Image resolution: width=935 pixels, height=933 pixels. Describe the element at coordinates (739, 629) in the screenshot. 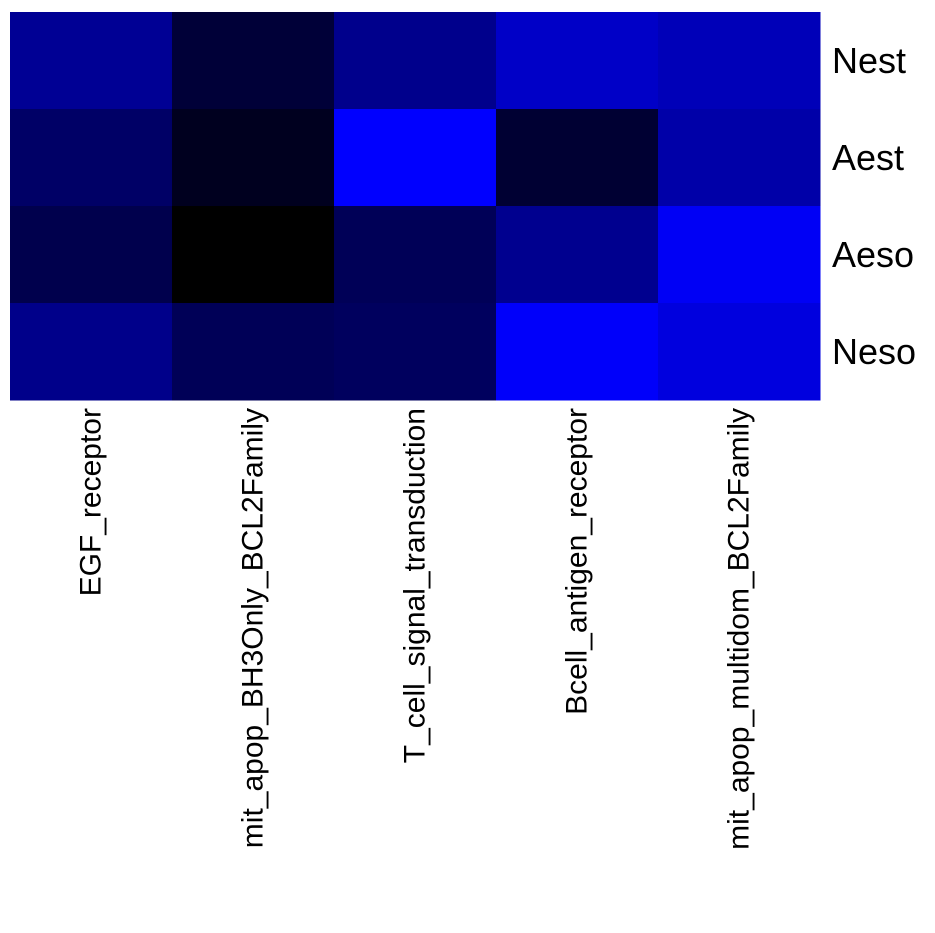

I see `column-label-4: mit_apop_multidom_BCL2Family` at that location.